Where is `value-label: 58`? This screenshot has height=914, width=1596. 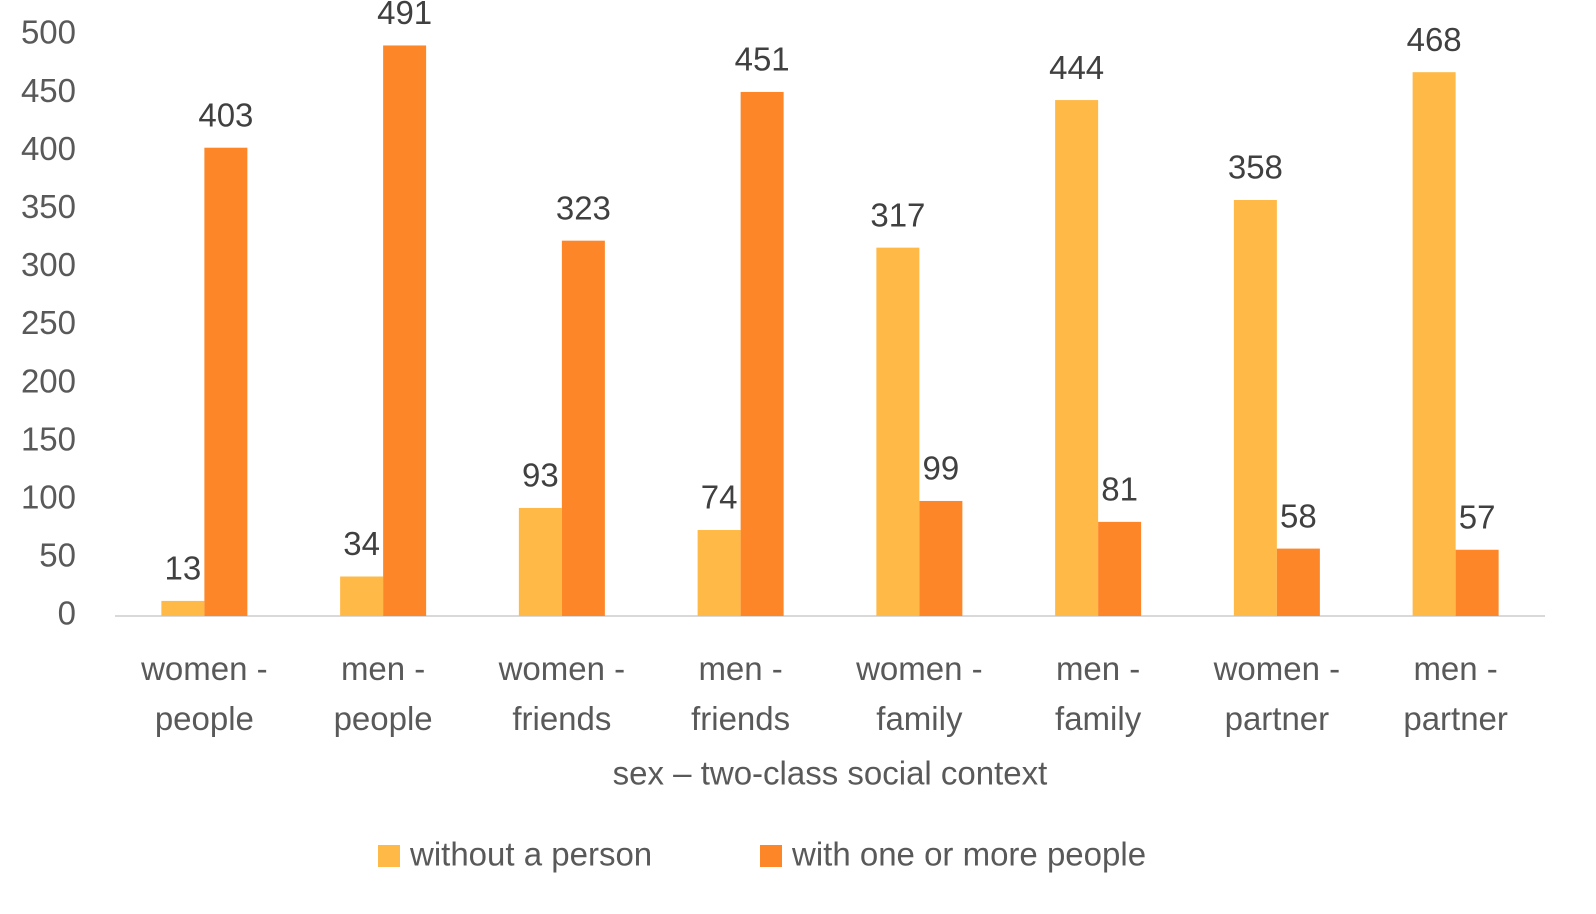
value-label: 58 is located at coordinates (1298, 515).